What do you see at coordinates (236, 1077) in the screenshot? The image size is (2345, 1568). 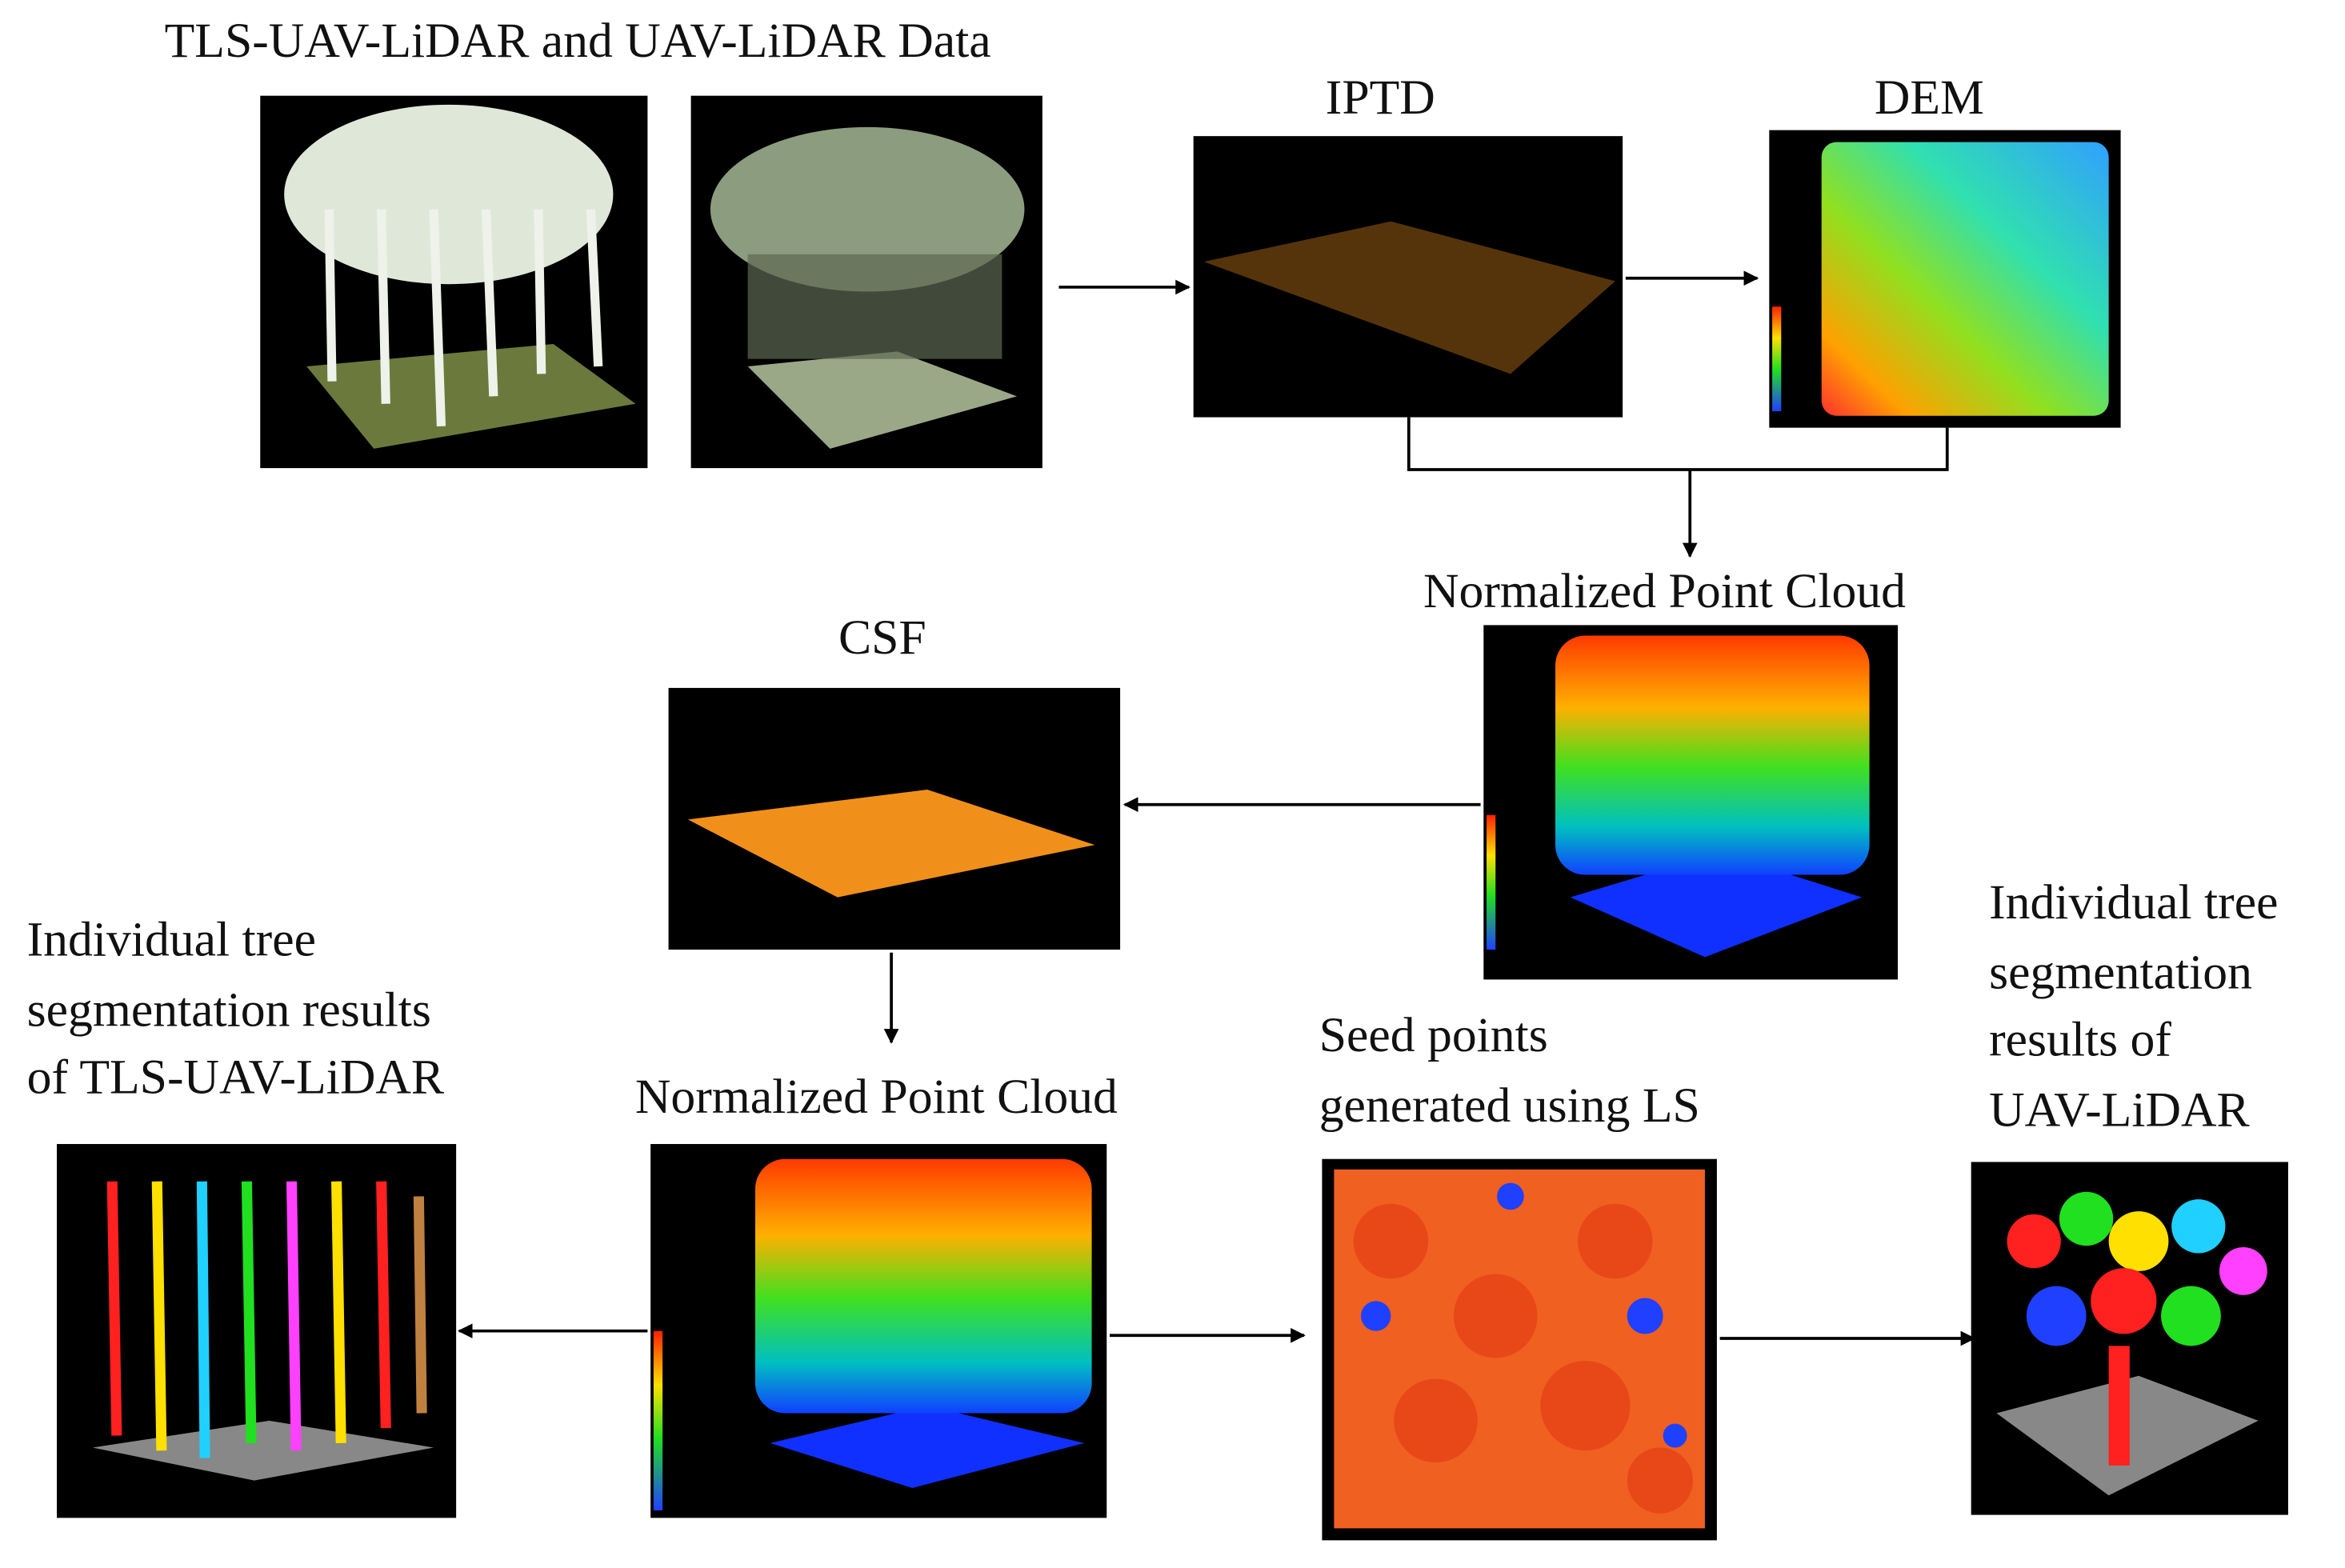 I see `node-label: of TLS-UAV-LiDAR` at bounding box center [236, 1077].